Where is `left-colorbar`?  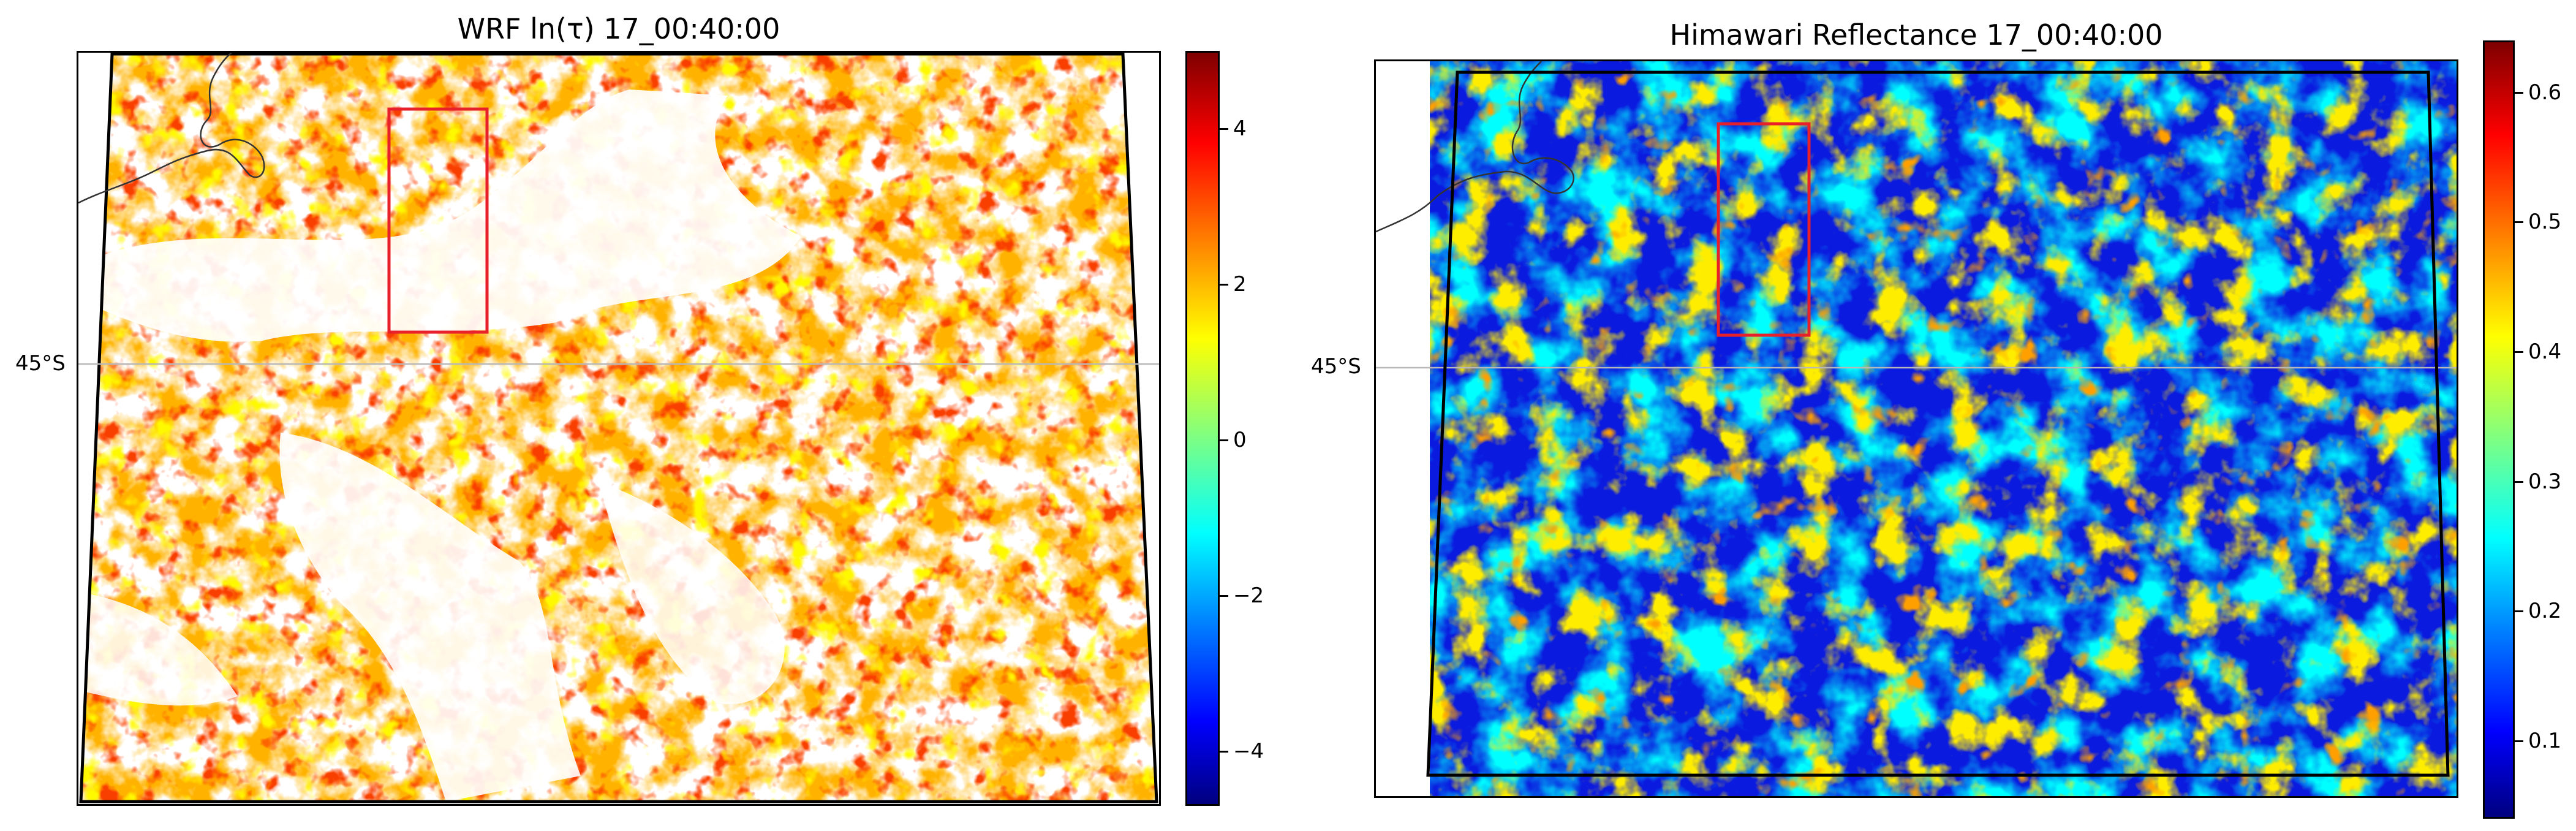 left-colorbar is located at coordinates (1202, 428).